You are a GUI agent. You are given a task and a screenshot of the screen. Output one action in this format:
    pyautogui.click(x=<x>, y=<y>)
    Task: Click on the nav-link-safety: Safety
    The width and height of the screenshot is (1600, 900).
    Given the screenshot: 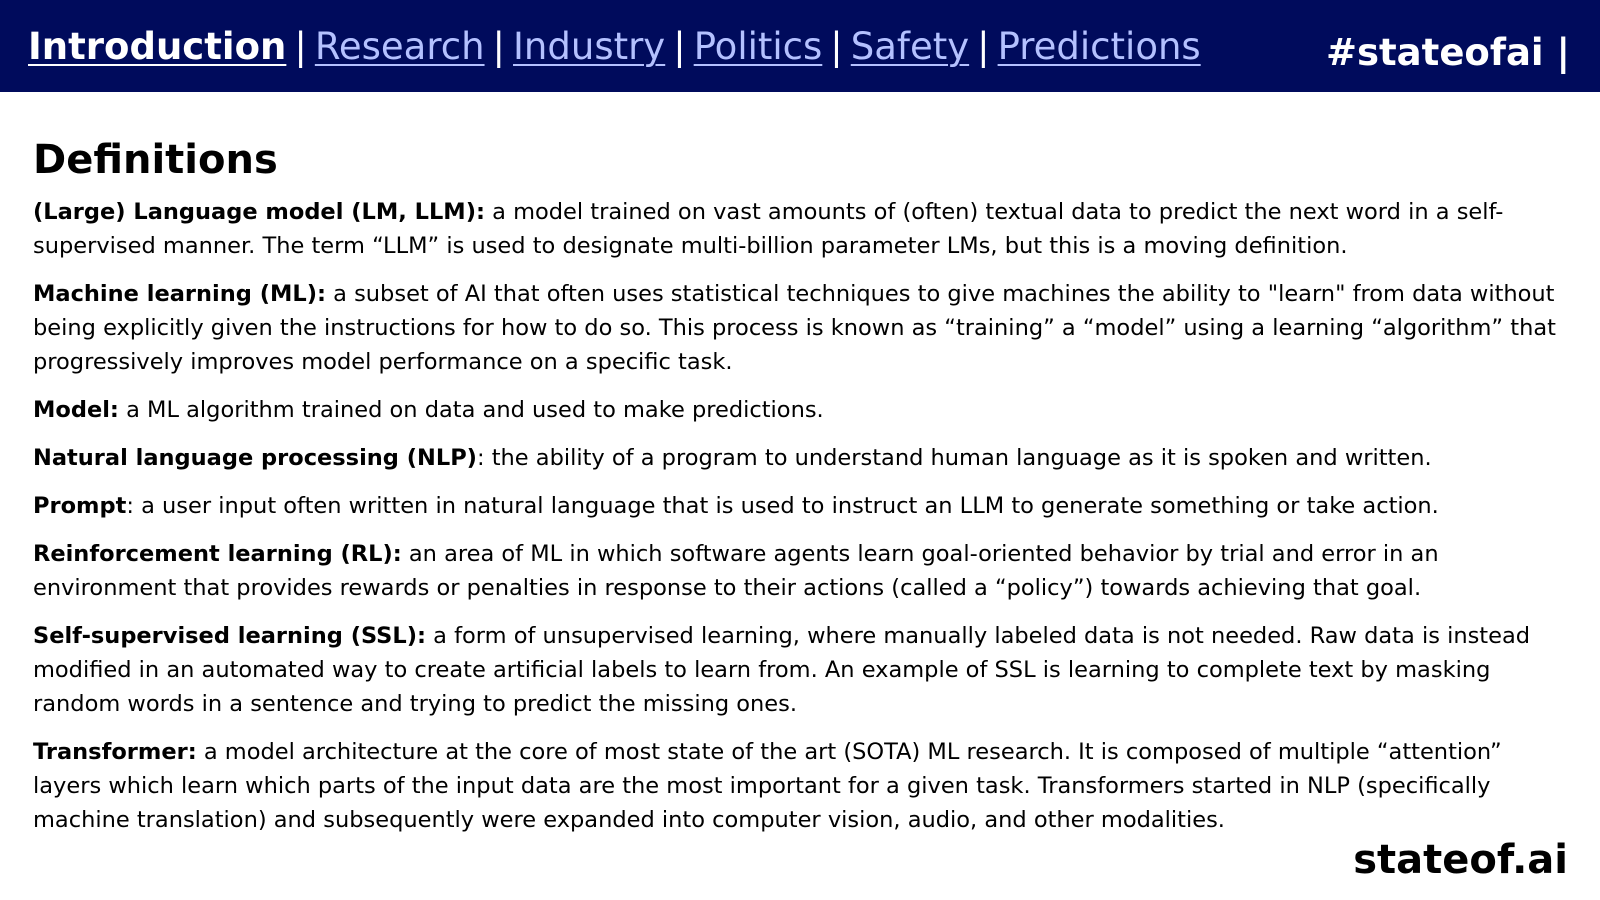 What is the action you would take?
    pyautogui.click(x=910, y=46)
    